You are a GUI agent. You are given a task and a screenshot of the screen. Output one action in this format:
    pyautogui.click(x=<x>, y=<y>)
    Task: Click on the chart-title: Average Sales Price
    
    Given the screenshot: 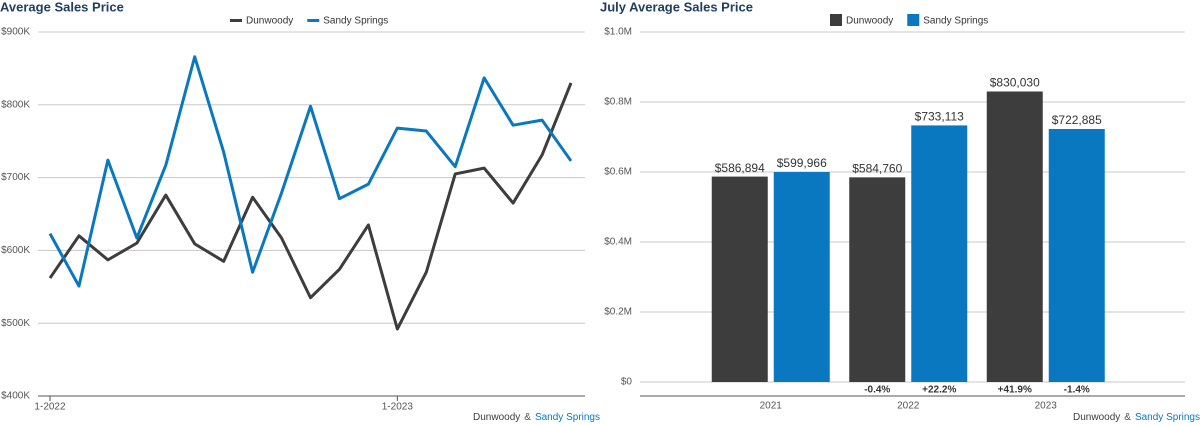 What is the action you would take?
    pyautogui.click(x=62, y=7)
    